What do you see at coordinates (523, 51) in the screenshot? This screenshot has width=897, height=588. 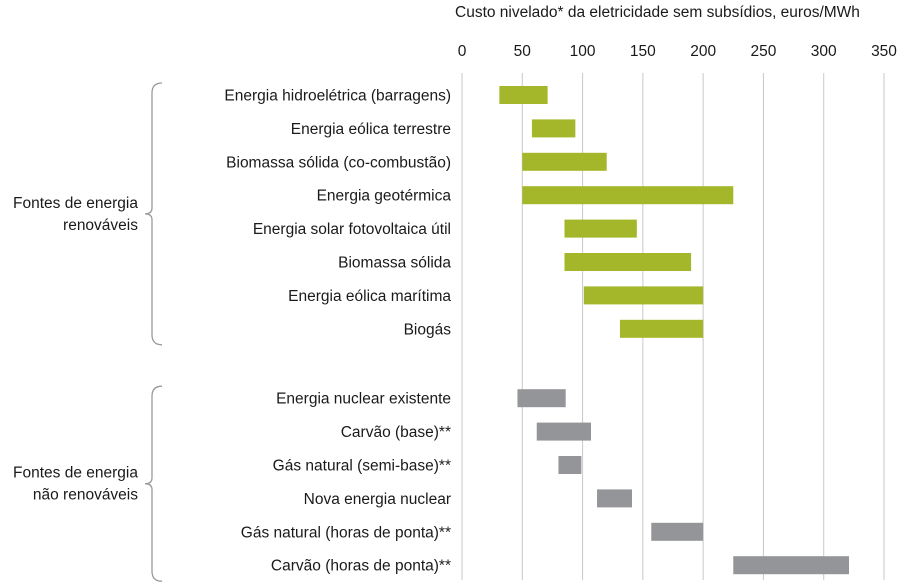 I see `x-tick-label: 50` at bounding box center [523, 51].